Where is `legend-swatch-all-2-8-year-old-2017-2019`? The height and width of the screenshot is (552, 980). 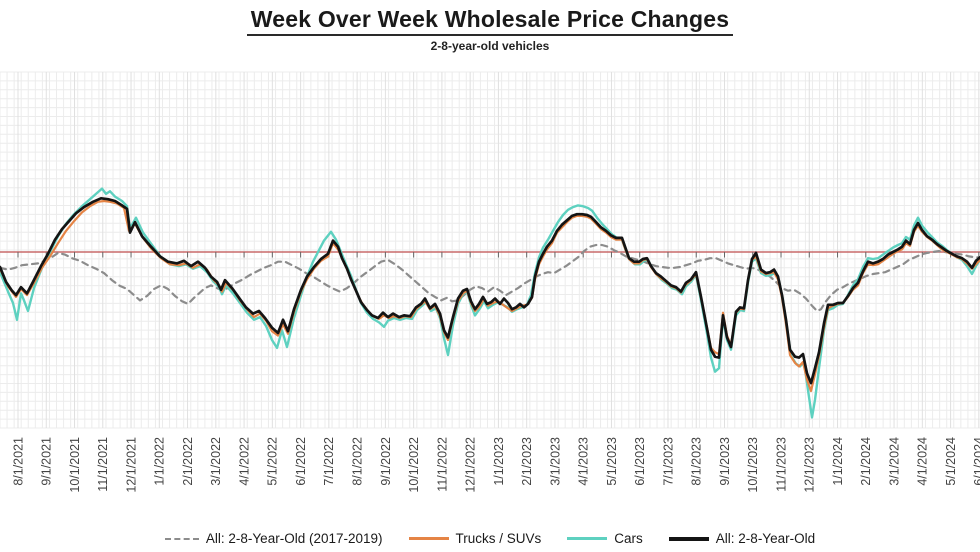 legend-swatch-all-2-8-year-old-2017-2019 is located at coordinates (181, 538).